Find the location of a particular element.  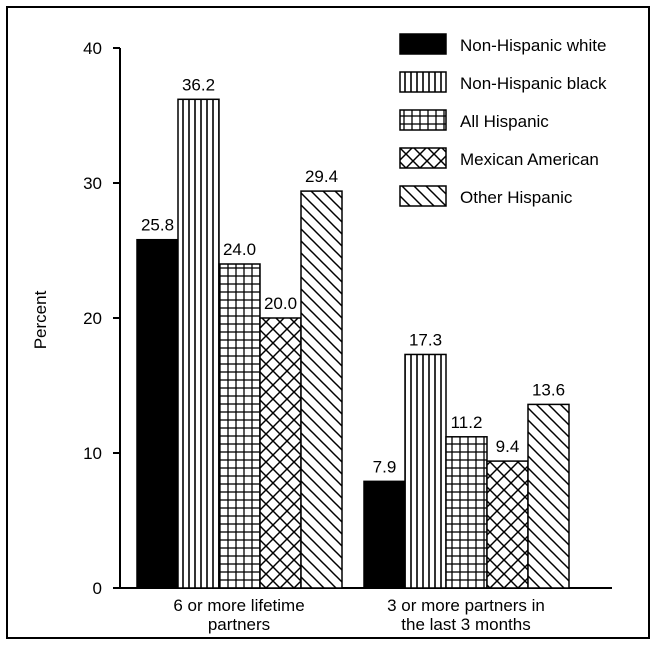

data-label: 25.8 is located at coordinates (157, 225).